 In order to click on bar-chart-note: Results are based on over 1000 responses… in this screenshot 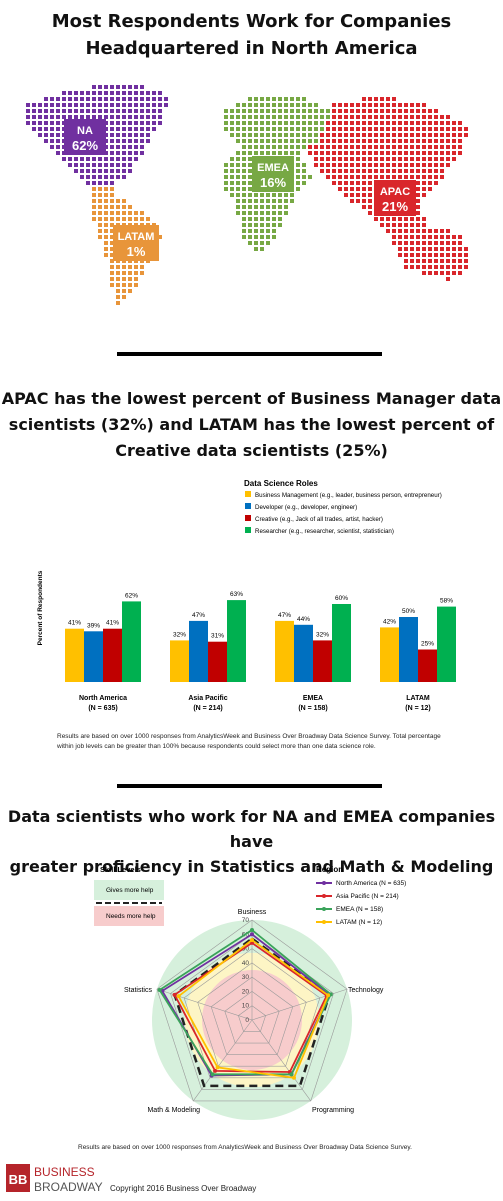, I will do `click(277, 742)`.